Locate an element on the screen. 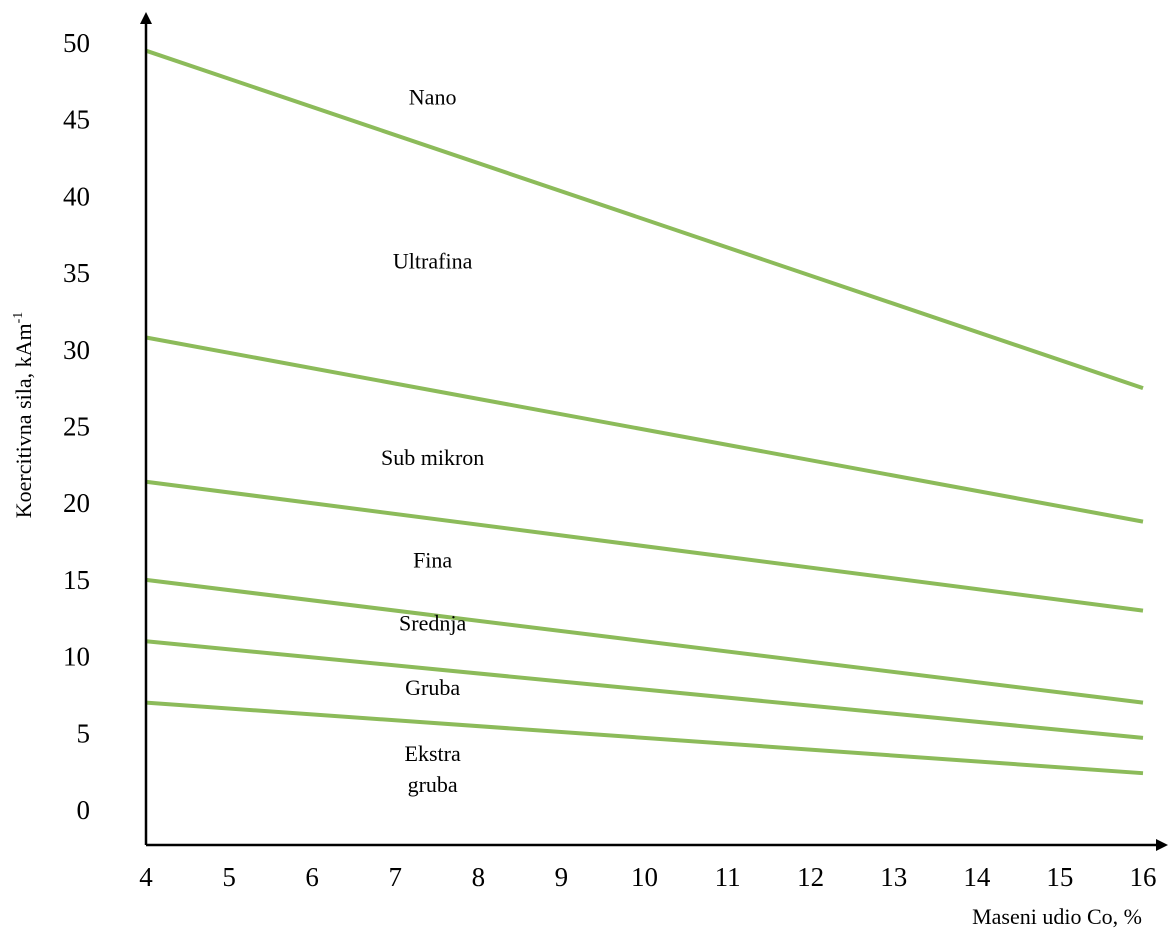 The width and height of the screenshot is (1170, 932). x-tick-label: 14 is located at coordinates (977, 877).